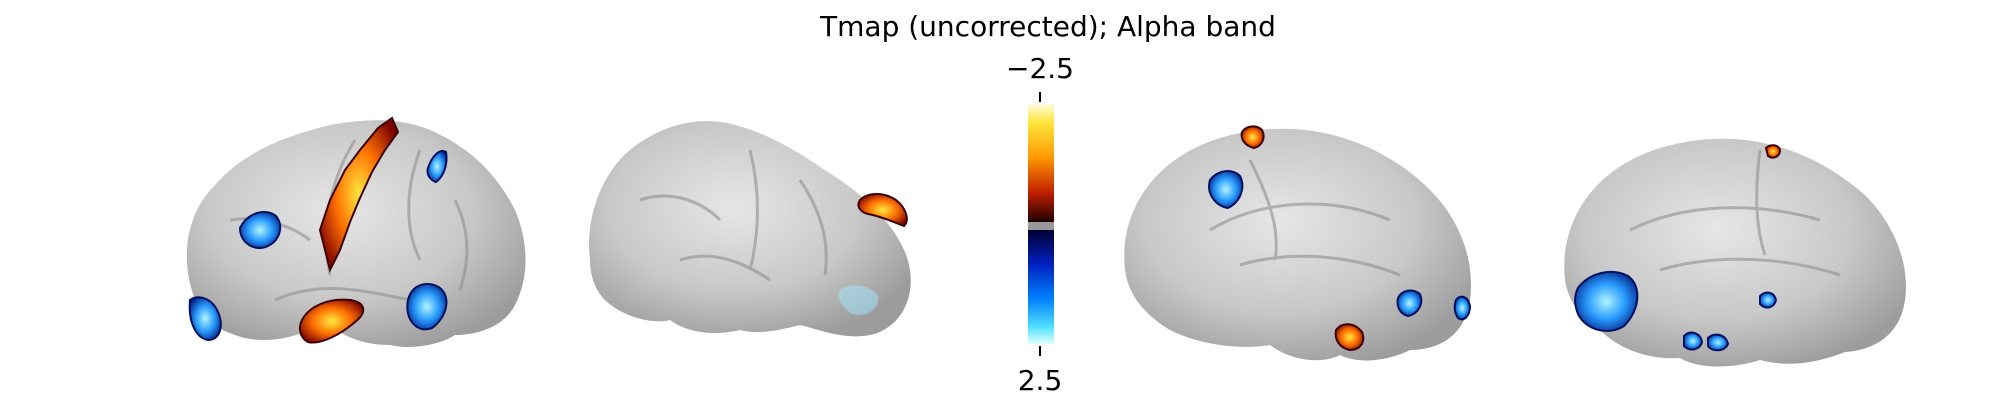 The height and width of the screenshot is (404, 2000). I want to click on brain-view-left-medial, so click(1298, 243).